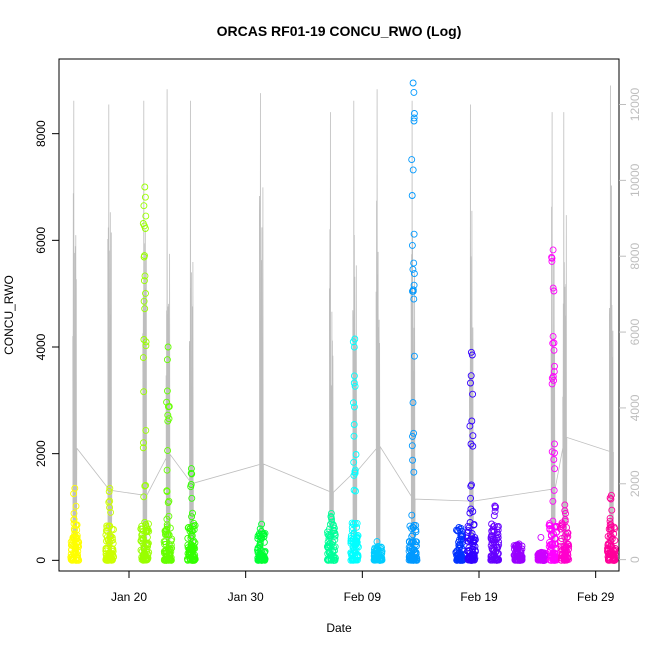 The height and width of the screenshot is (650, 650). I want to click on y2-tick-label: 0, so click(635, 559).